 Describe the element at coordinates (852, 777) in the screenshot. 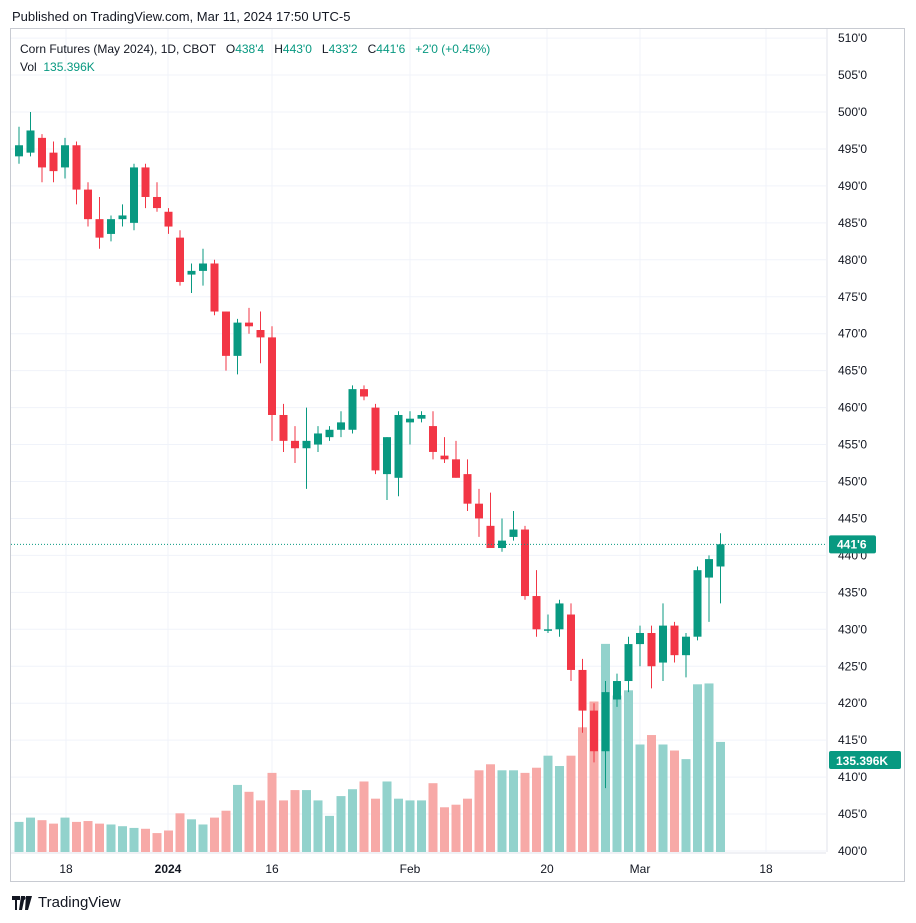

I see `price-tick-label: 410'0` at that location.